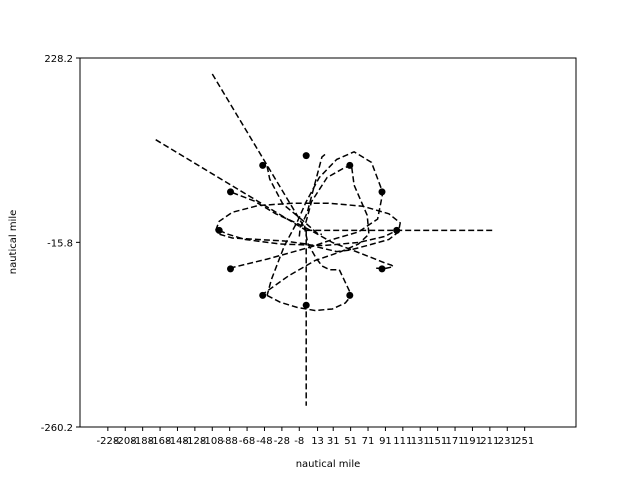 This screenshot has width=640, height=484. I want to click on x-axis-title: nautical mile, so click(328, 464).